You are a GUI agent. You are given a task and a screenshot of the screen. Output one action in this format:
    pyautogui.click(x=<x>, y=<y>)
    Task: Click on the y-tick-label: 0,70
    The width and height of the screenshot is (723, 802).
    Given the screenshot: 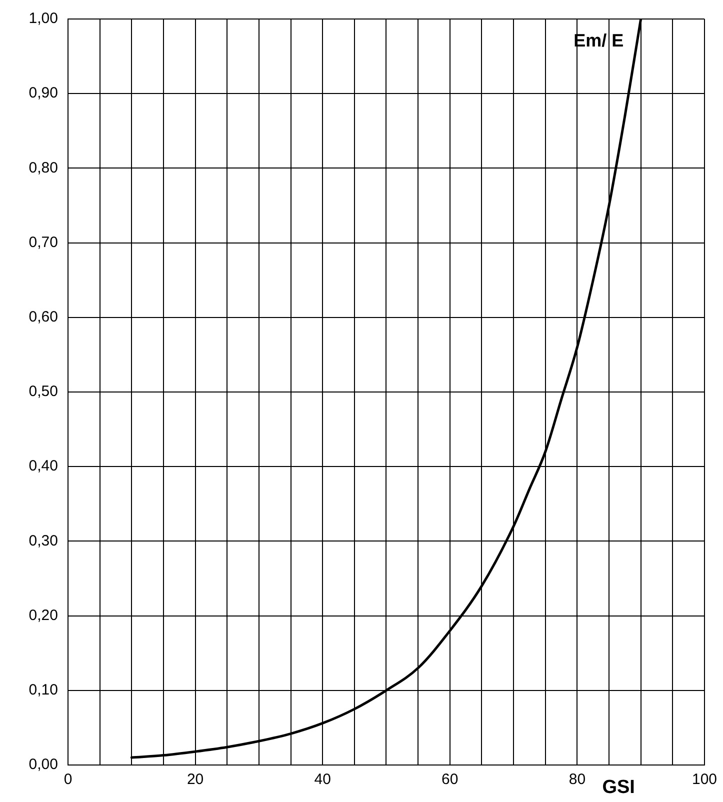 What is the action you would take?
    pyautogui.click(x=43, y=242)
    